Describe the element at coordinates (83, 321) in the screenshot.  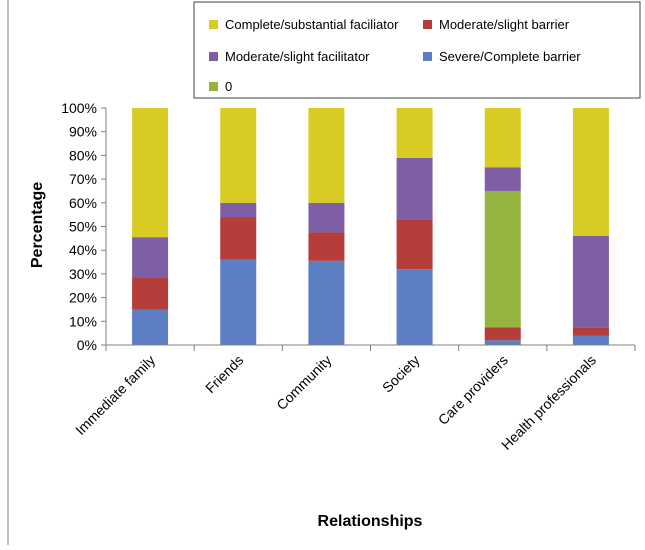
I see `y-tick-label: 10%` at that location.